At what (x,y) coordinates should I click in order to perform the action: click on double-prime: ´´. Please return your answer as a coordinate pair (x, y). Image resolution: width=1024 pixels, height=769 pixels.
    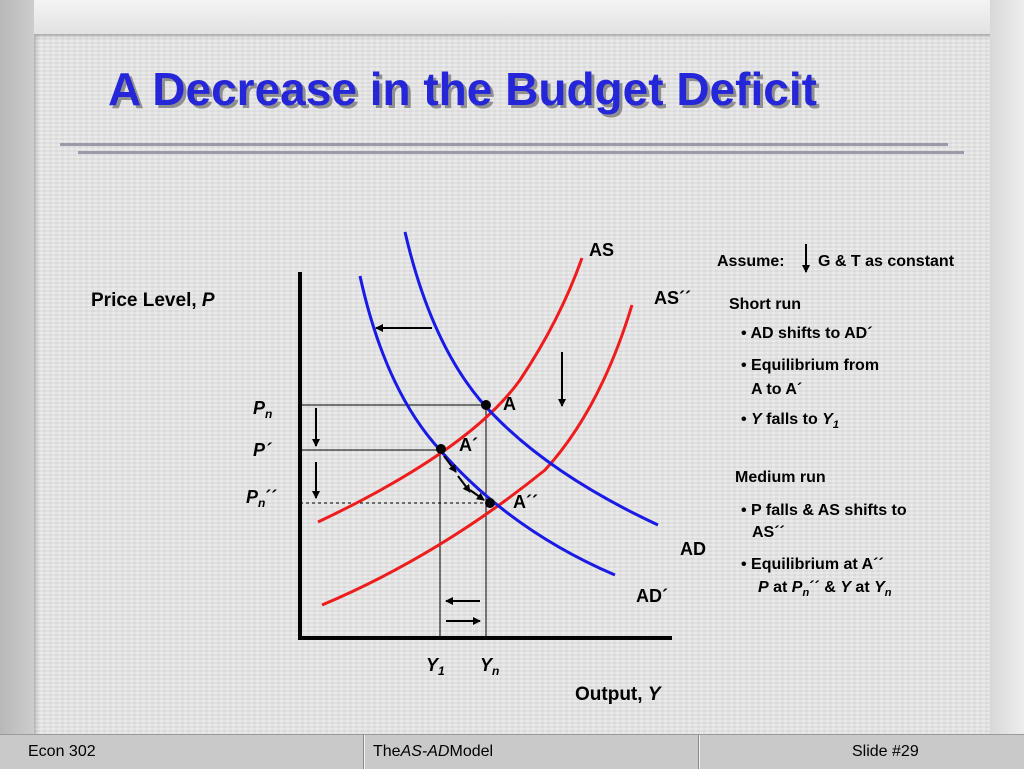
    Looking at the image, I should click on (814, 587).